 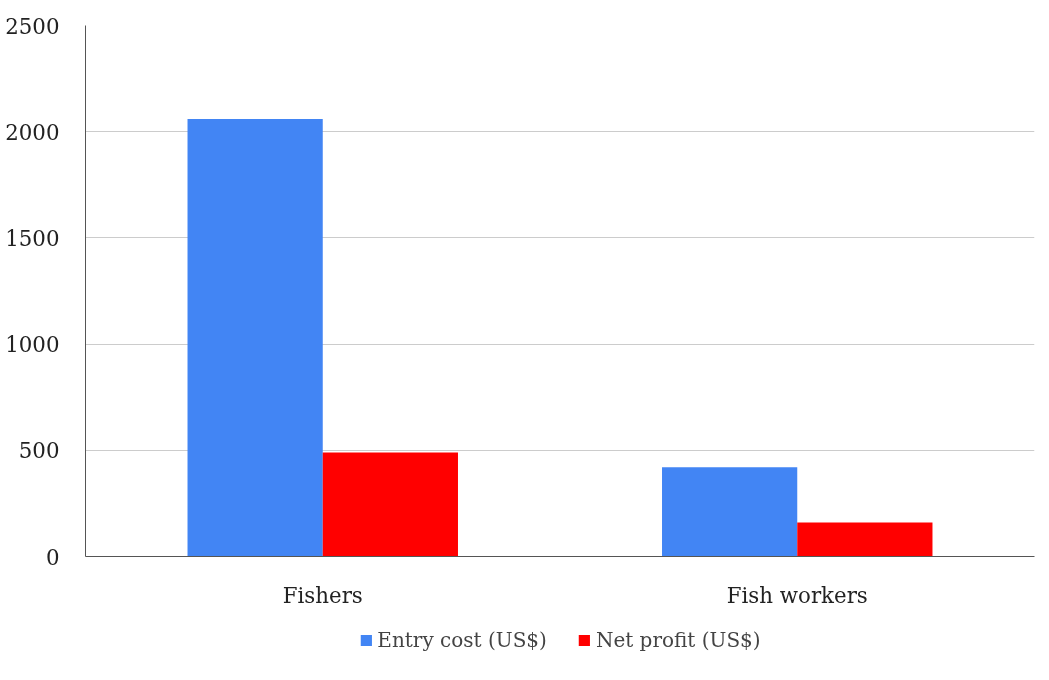 I want to click on legend-label: Net profit (US$), so click(x=678, y=640).